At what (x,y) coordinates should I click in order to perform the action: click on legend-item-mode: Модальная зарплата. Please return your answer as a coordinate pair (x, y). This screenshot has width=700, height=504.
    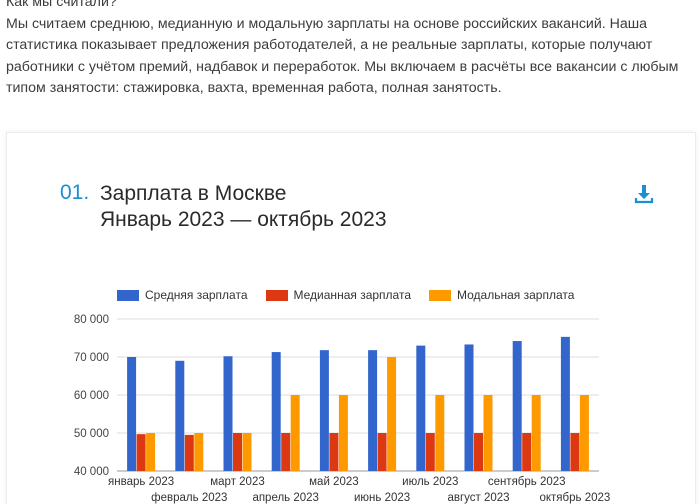
    Looking at the image, I should click on (501, 295).